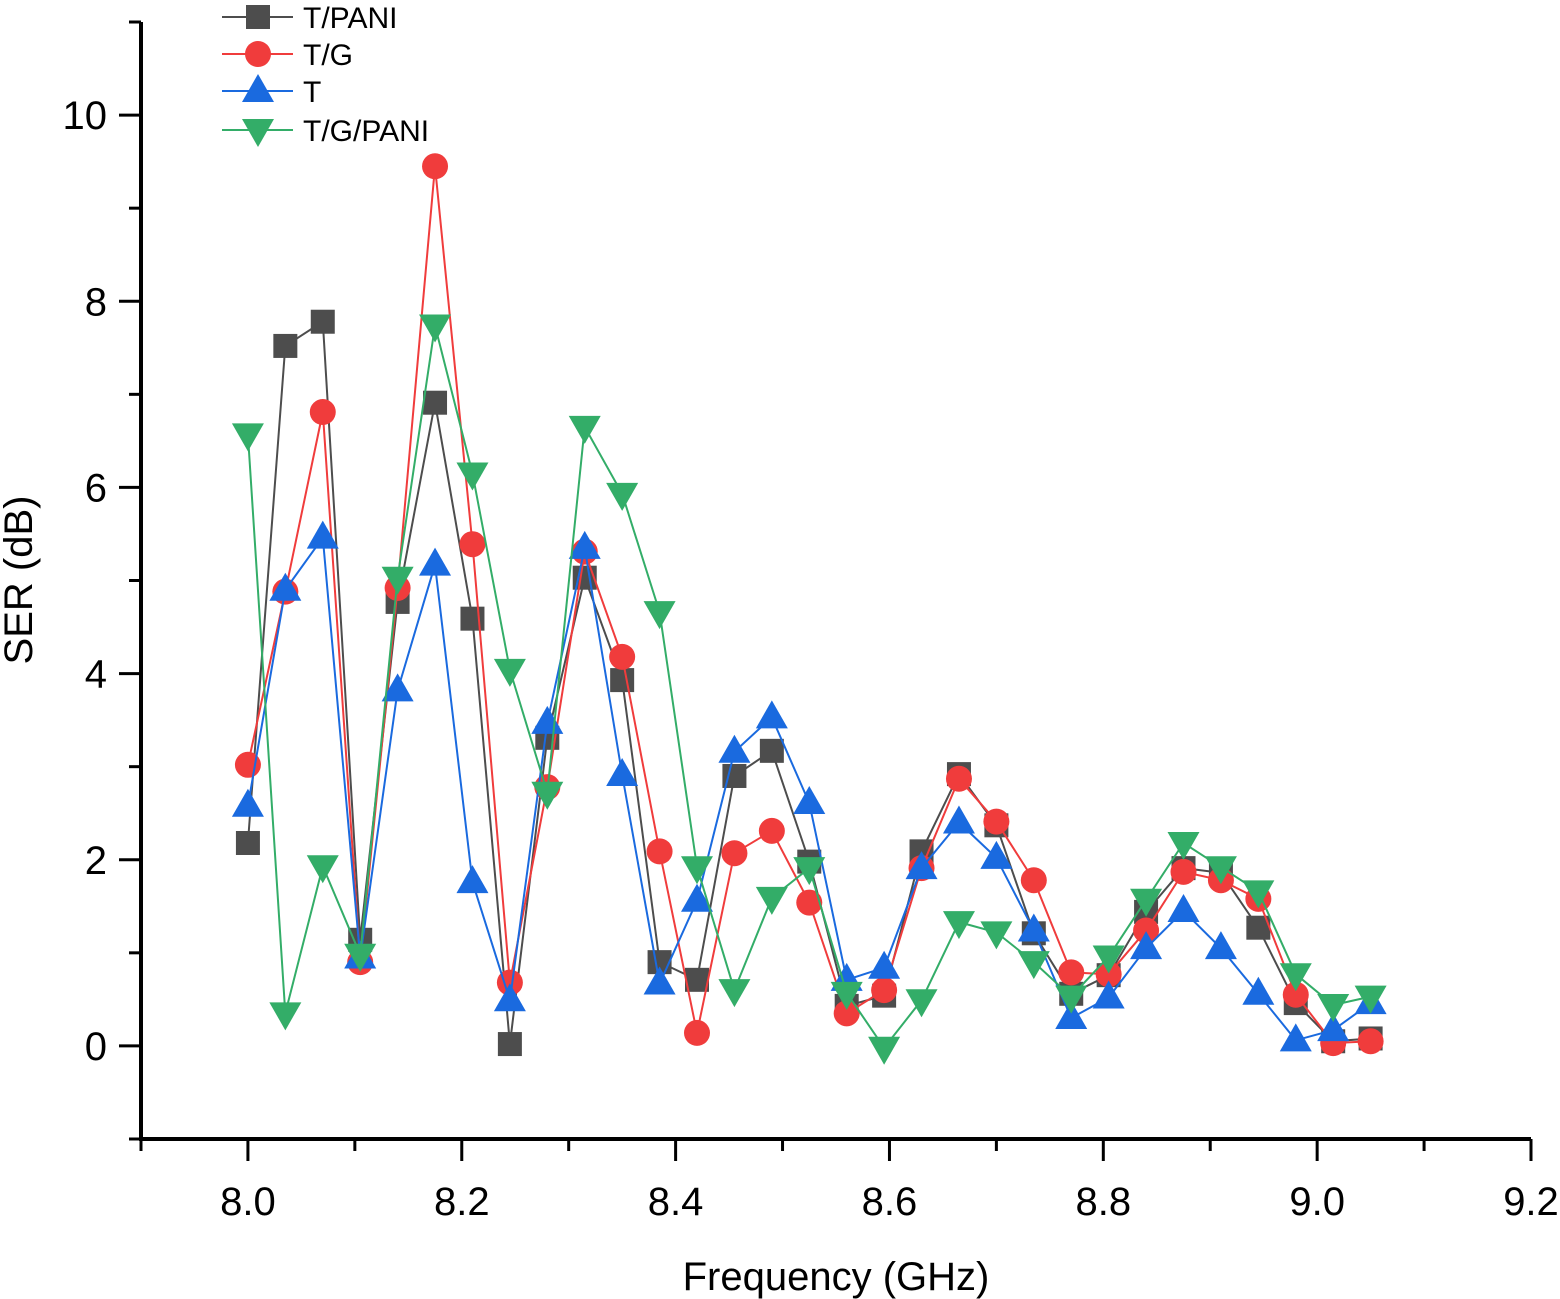  What do you see at coordinates (258, 17) in the screenshot?
I see `legend-marker-square-icon` at bounding box center [258, 17].